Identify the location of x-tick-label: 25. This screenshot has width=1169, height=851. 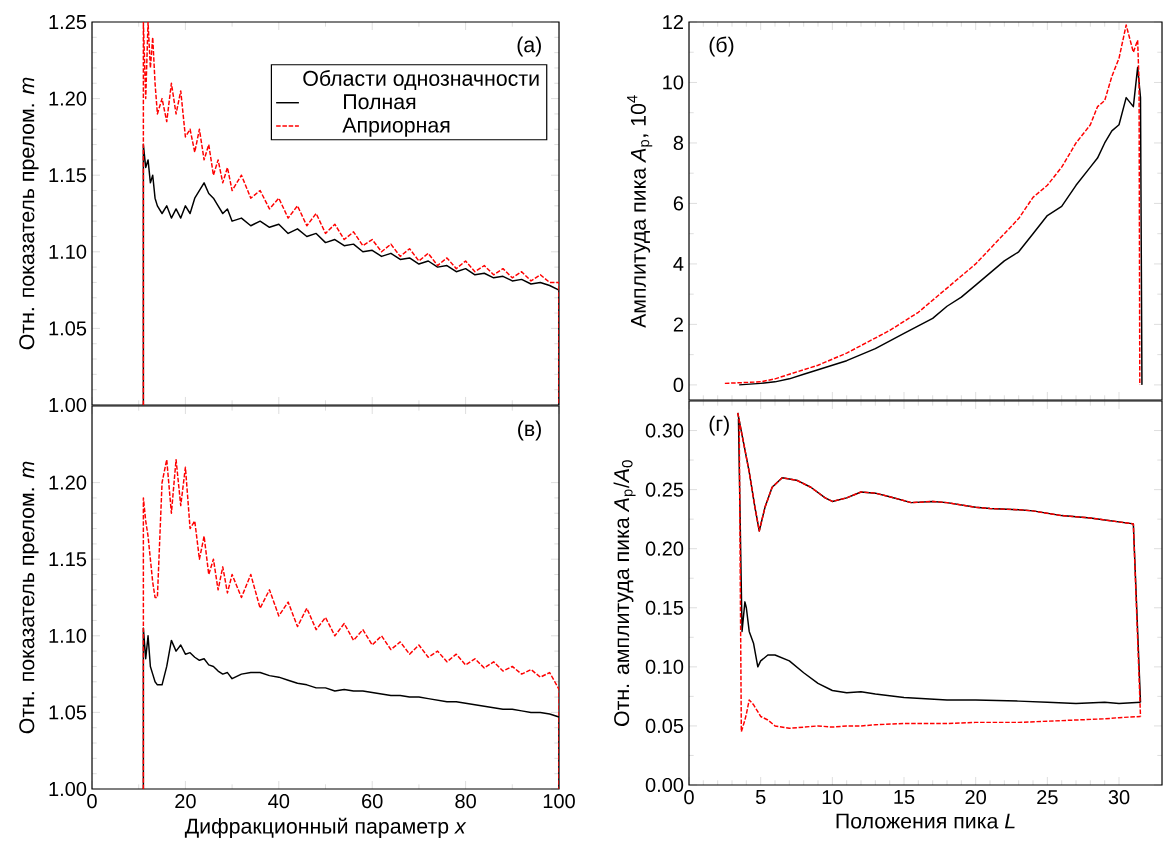
(1047, 797).